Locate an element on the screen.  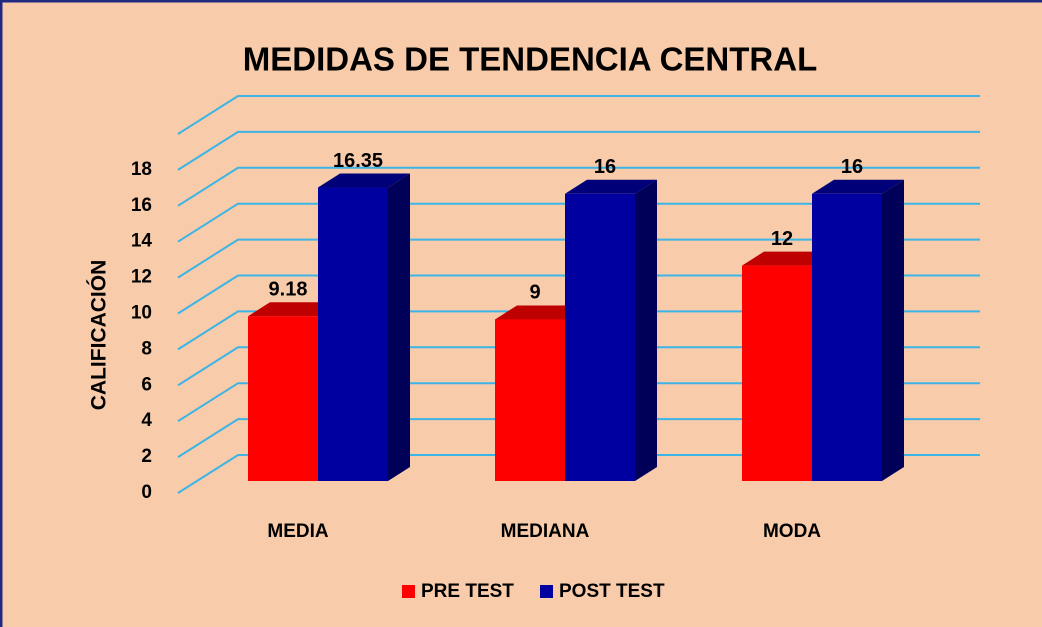
y-tick-label: 12 is located at coordinates (141, 277).